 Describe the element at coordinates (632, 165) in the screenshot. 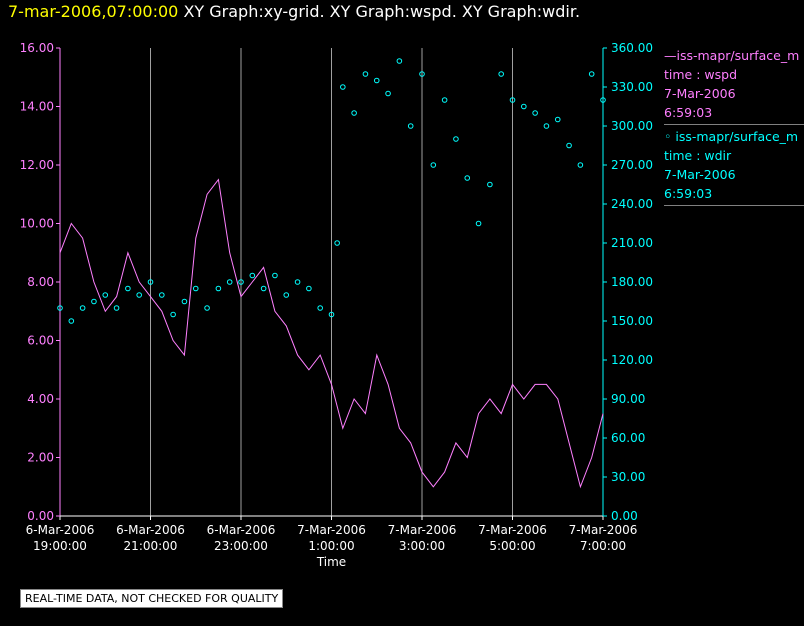

I see `right-tick-label: 270.00` at that location.